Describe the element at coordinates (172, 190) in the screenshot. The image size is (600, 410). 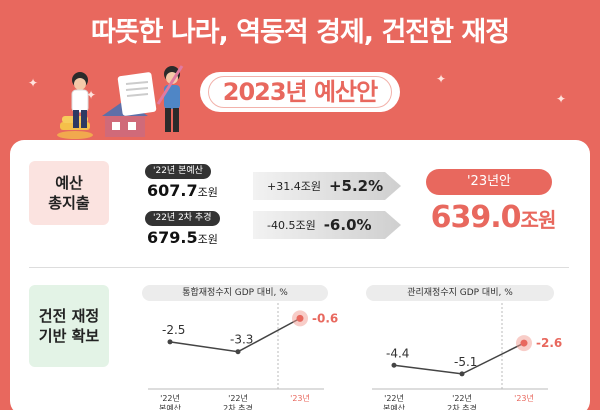
I see `base-2022-value: 607.7` at that location.